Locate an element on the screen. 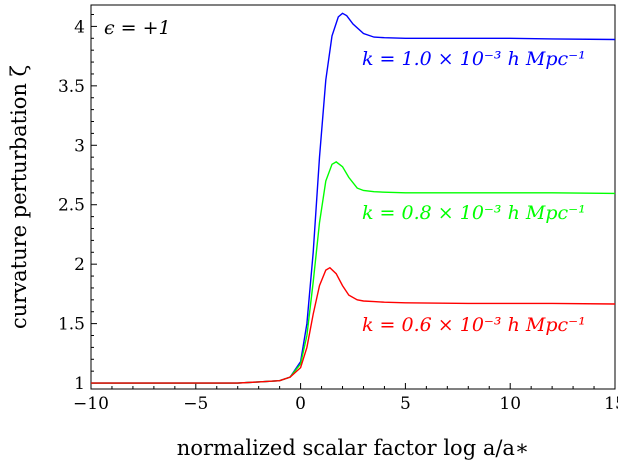  series-label-k-0-6: k = 0.6 × 10⁻³ h Mpc⁻¹ is located at coordinates (474, 325).